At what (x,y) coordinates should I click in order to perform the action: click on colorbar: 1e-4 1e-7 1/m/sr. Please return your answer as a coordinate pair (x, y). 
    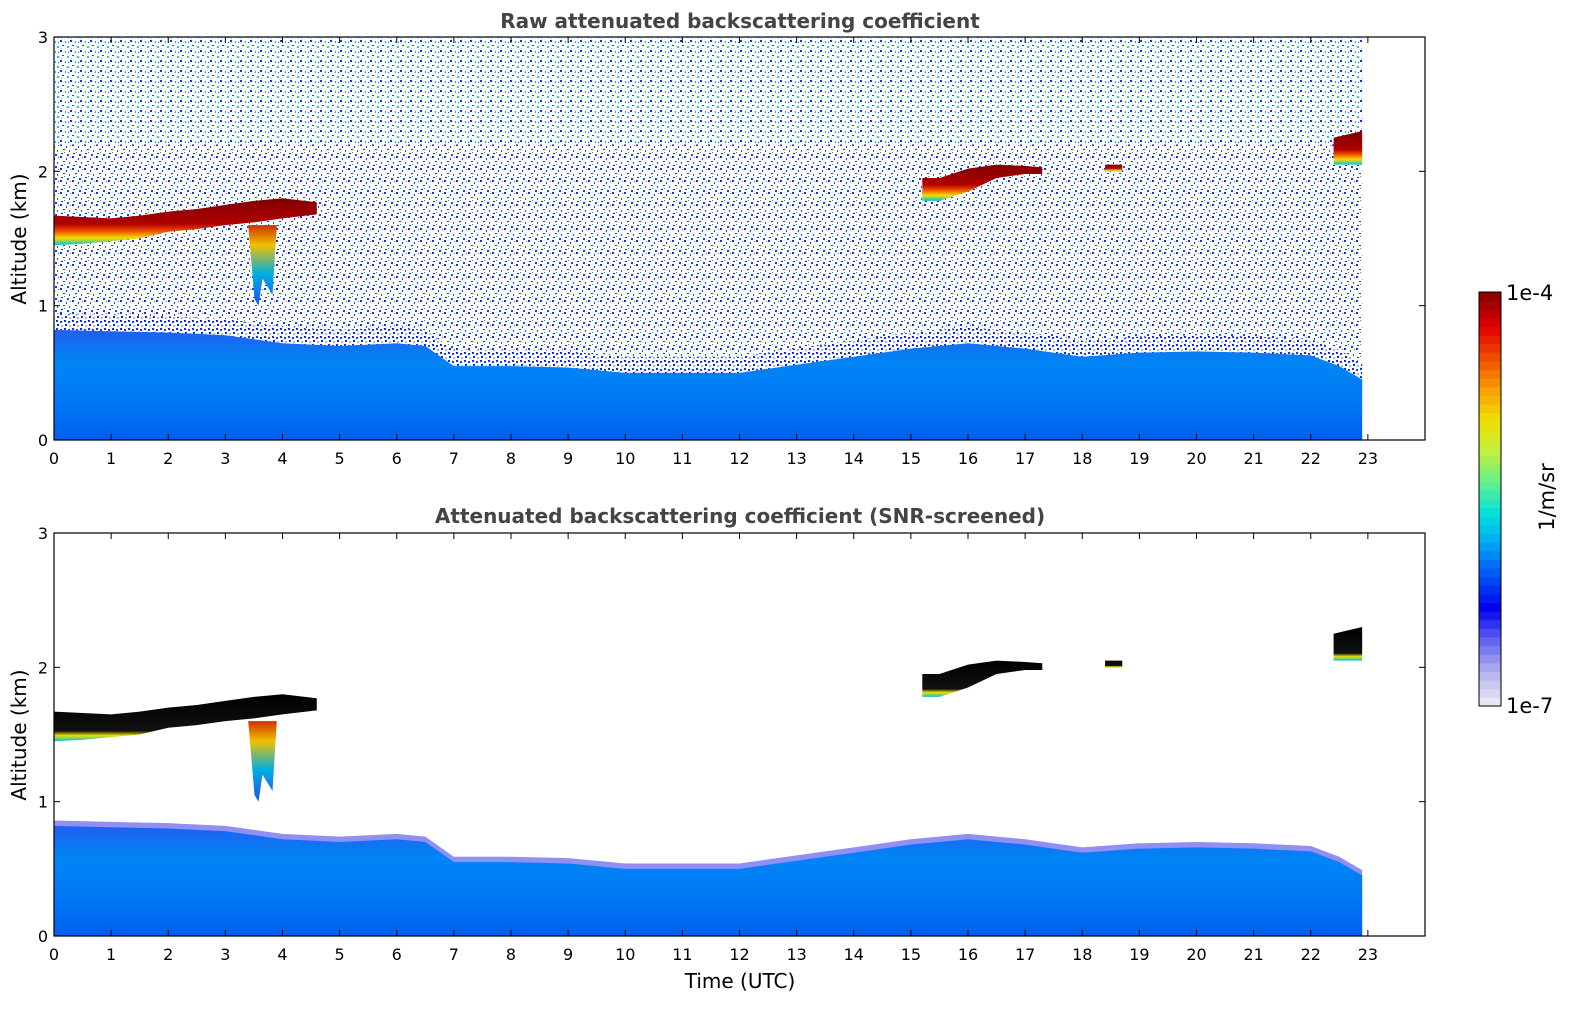
    Looking at the image, I should click on (1518, 499).